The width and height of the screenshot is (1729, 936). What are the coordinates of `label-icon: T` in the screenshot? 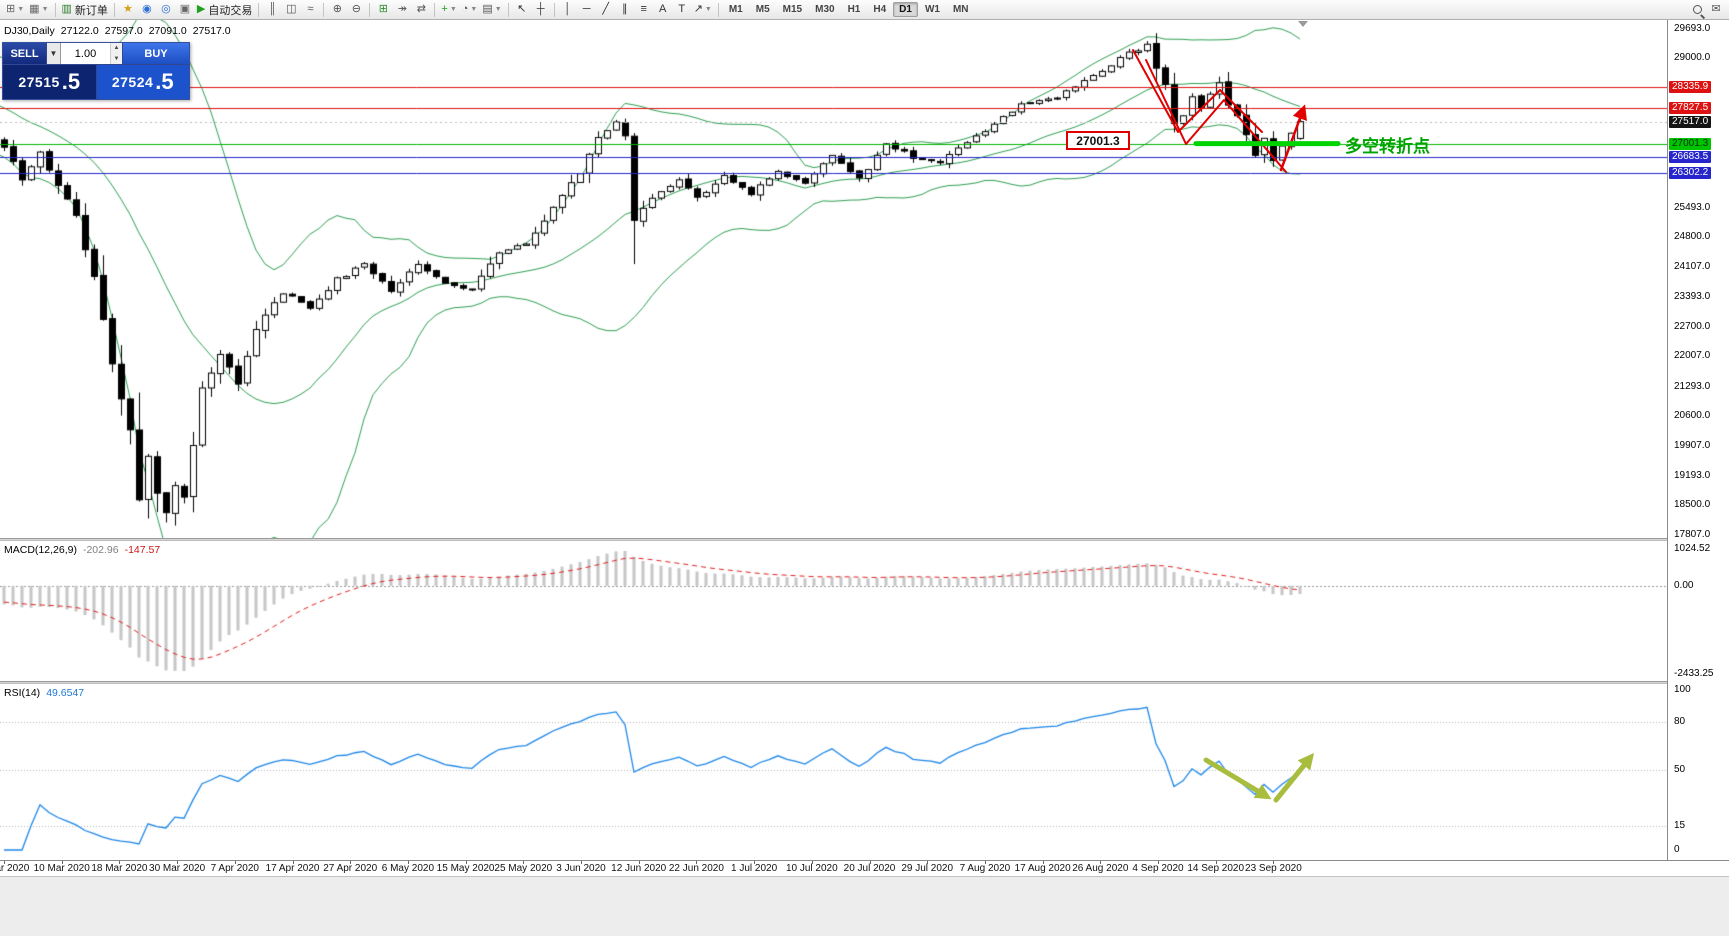 It's located at (682, 9).